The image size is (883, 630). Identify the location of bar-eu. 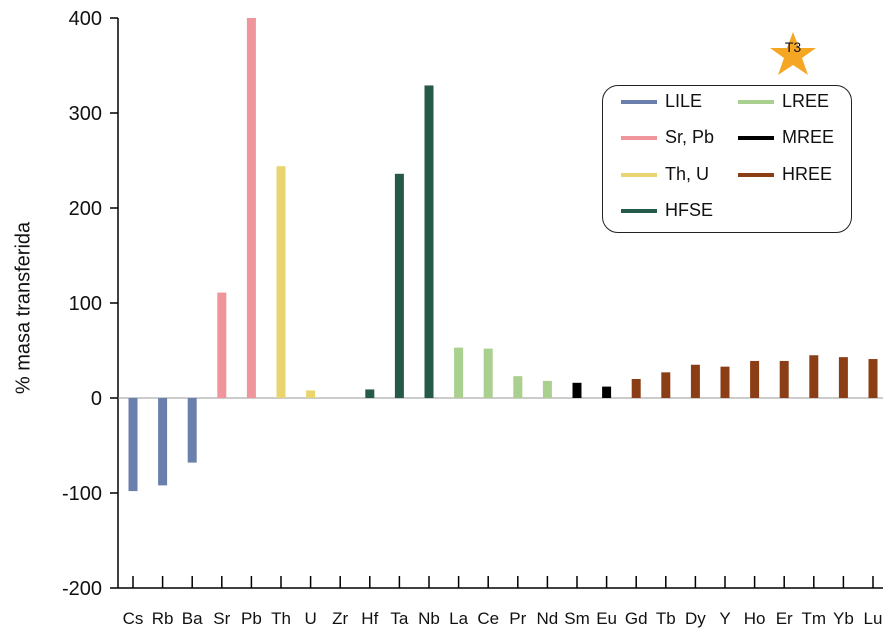
(607, 392).